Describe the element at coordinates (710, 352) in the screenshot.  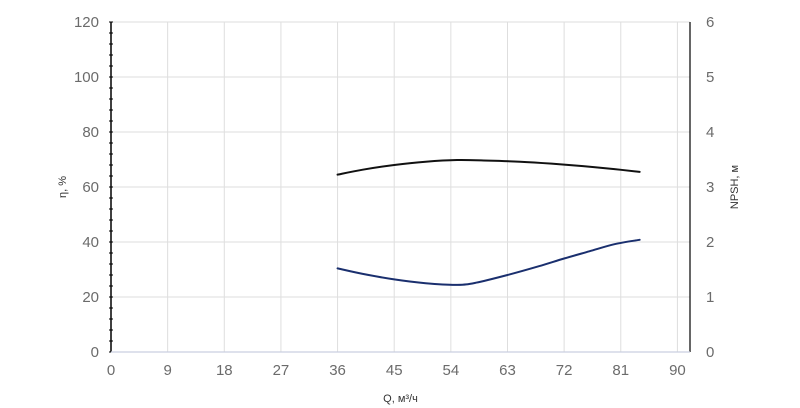
I see `y-right-tick-label-0: 0` at that location.